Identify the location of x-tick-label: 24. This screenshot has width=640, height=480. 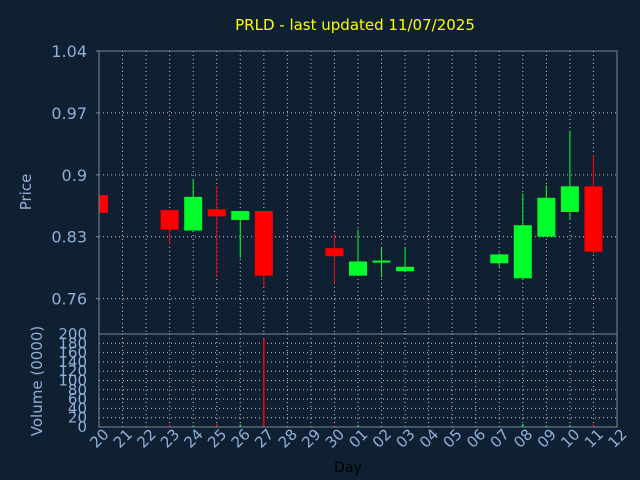
(194, 438).